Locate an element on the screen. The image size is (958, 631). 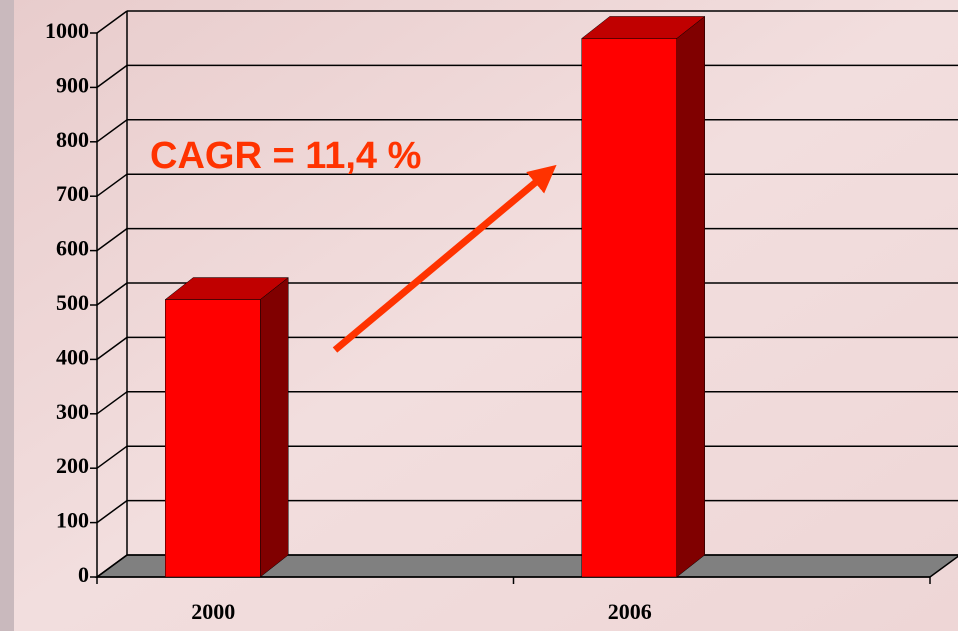
y-tick-label: 800 is located at coordinates (72, 139).